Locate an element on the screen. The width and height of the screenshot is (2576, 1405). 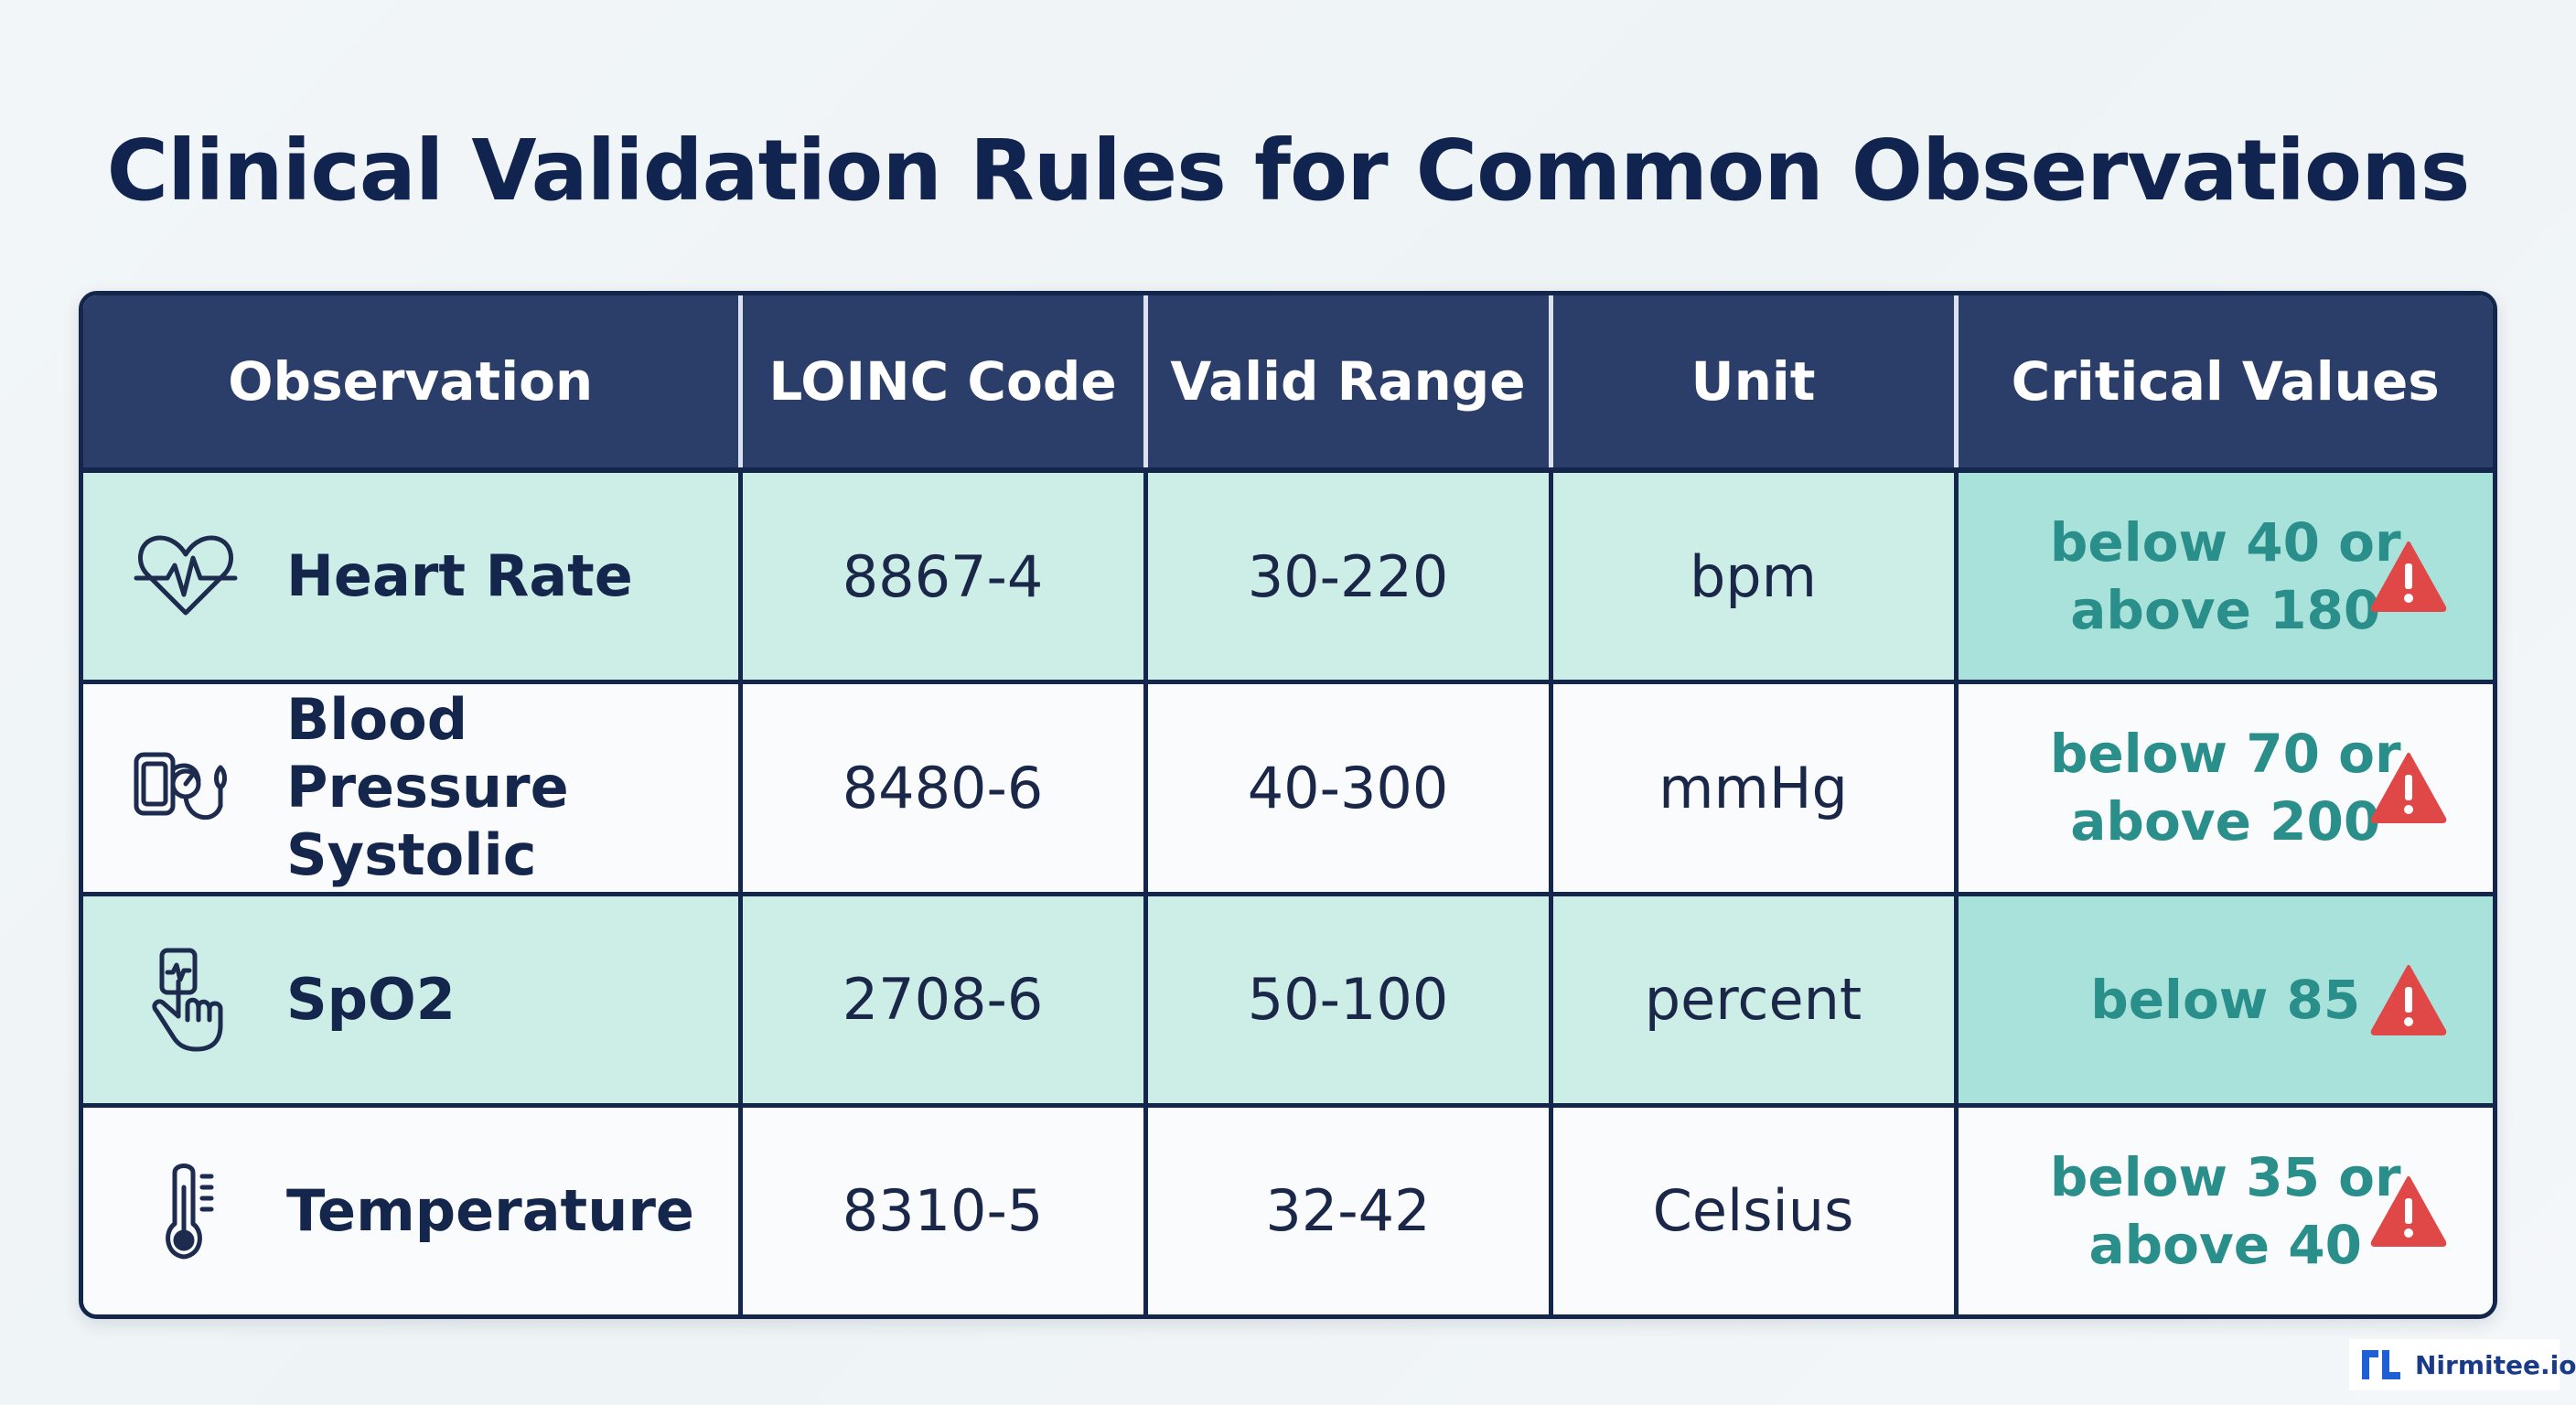
header-valid-range: Valid Range is located at coordinates (1349, 384).